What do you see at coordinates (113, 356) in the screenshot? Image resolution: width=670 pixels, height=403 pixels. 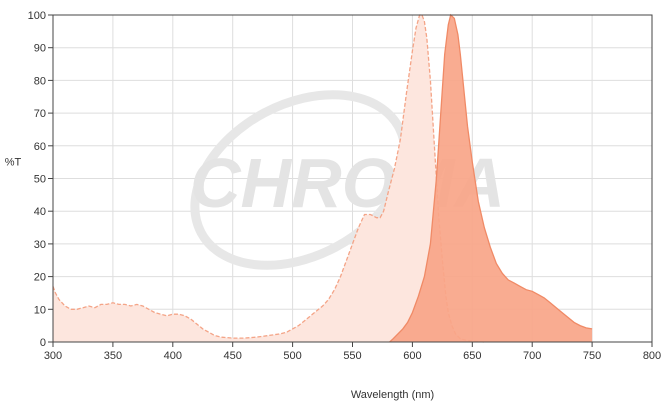 I see `x-tick-label: 350` at bounding box center [113, 356].